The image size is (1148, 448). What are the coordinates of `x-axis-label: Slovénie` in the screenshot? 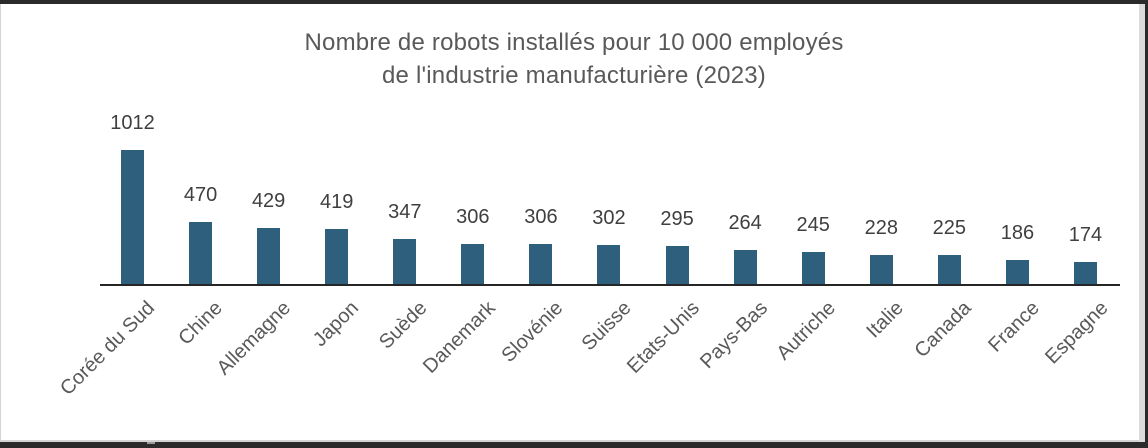 It's located at (532, 332).